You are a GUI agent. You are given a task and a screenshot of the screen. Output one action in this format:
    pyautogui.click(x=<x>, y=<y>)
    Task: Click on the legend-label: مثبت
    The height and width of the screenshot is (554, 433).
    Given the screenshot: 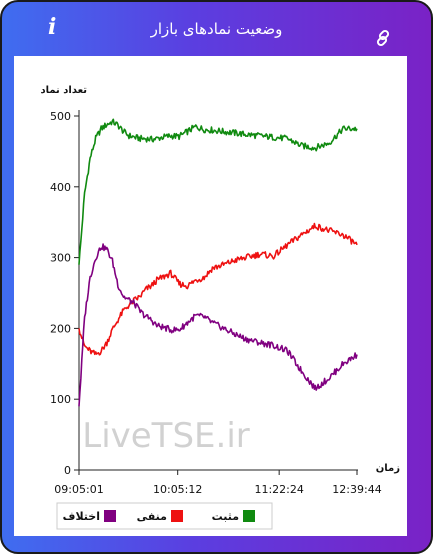 What is the action you would take?
    pyautogui.click(x=225, y=516)
    